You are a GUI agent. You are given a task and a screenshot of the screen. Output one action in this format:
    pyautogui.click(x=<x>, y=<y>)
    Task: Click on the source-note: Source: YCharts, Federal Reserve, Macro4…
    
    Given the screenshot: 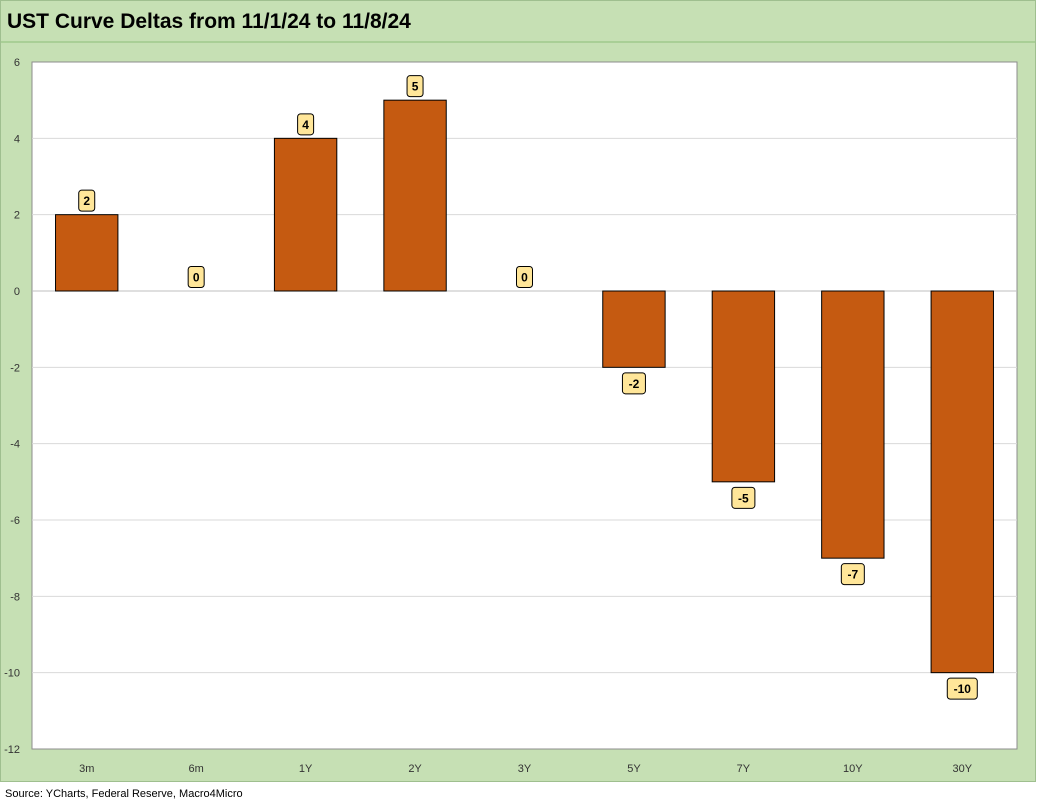 What is the action you would take?
    pyautogui.click(x=124, y=794)
    